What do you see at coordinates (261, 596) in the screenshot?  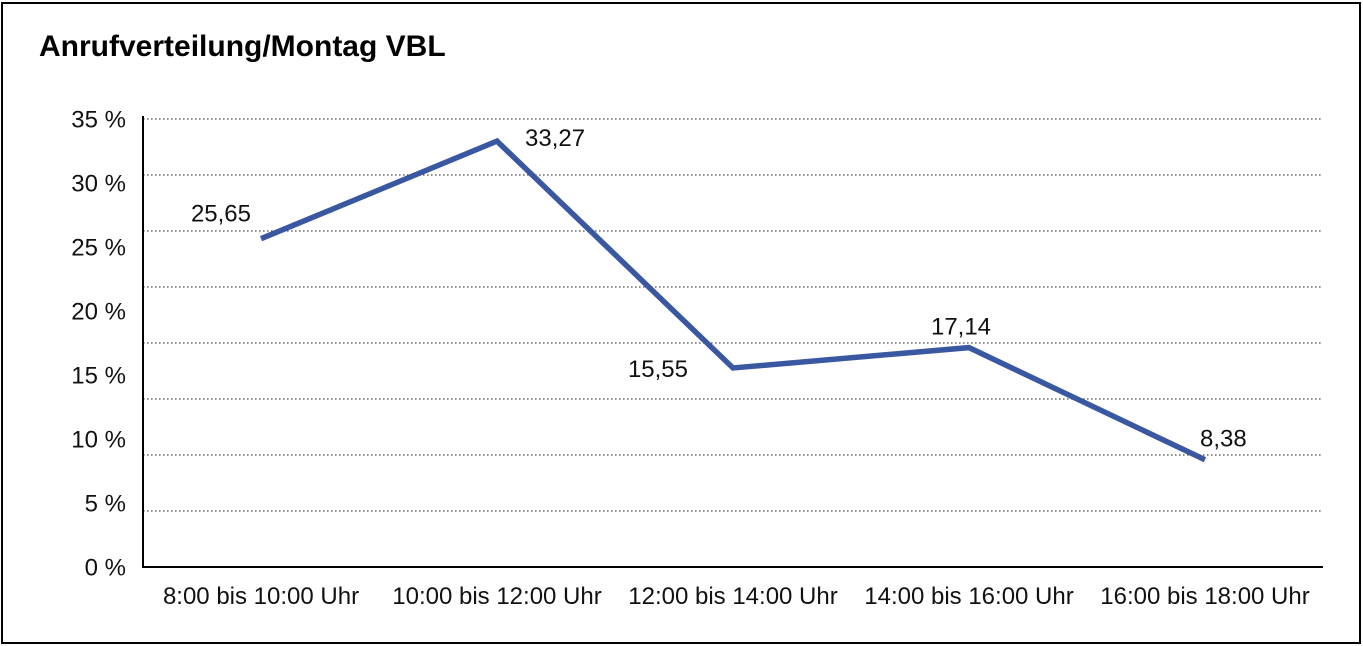 I see `x-tick-label: 8:00 bis 10:00 Uhr` at bounding box center [261, 596].